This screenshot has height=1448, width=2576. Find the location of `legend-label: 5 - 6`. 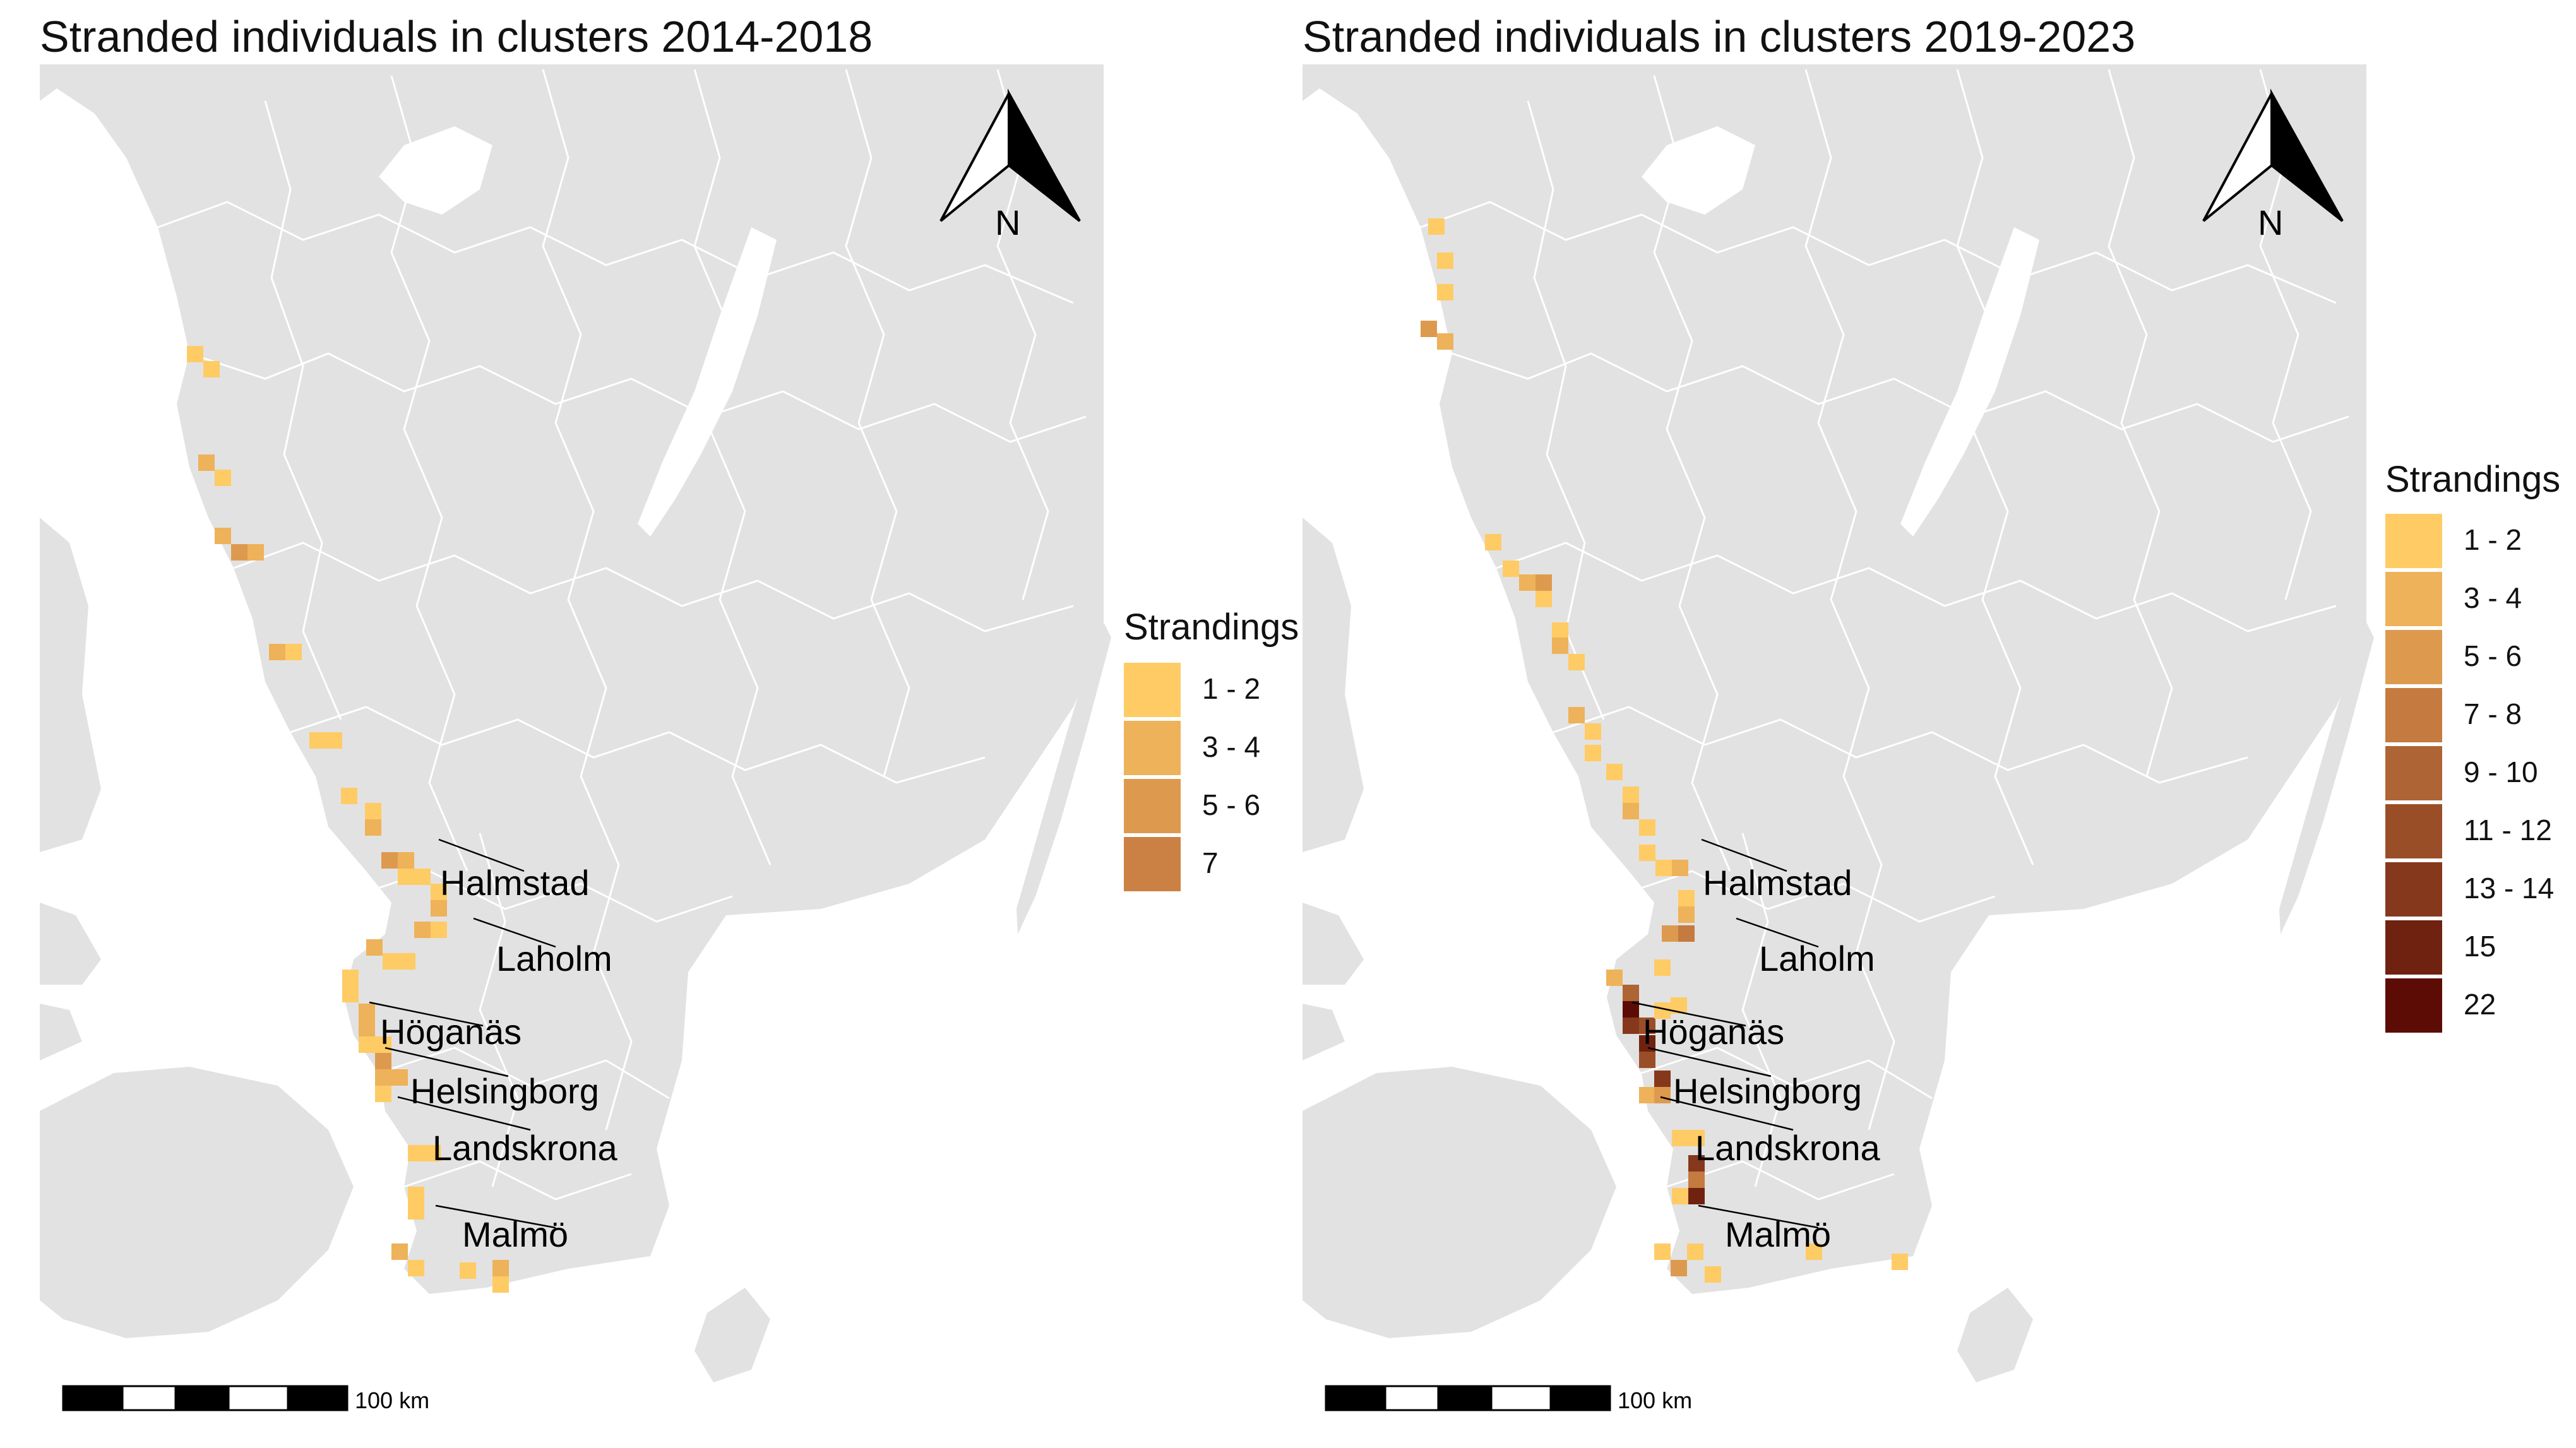

legend-label: 5 - 6 is located at coordinates (1231, 804).